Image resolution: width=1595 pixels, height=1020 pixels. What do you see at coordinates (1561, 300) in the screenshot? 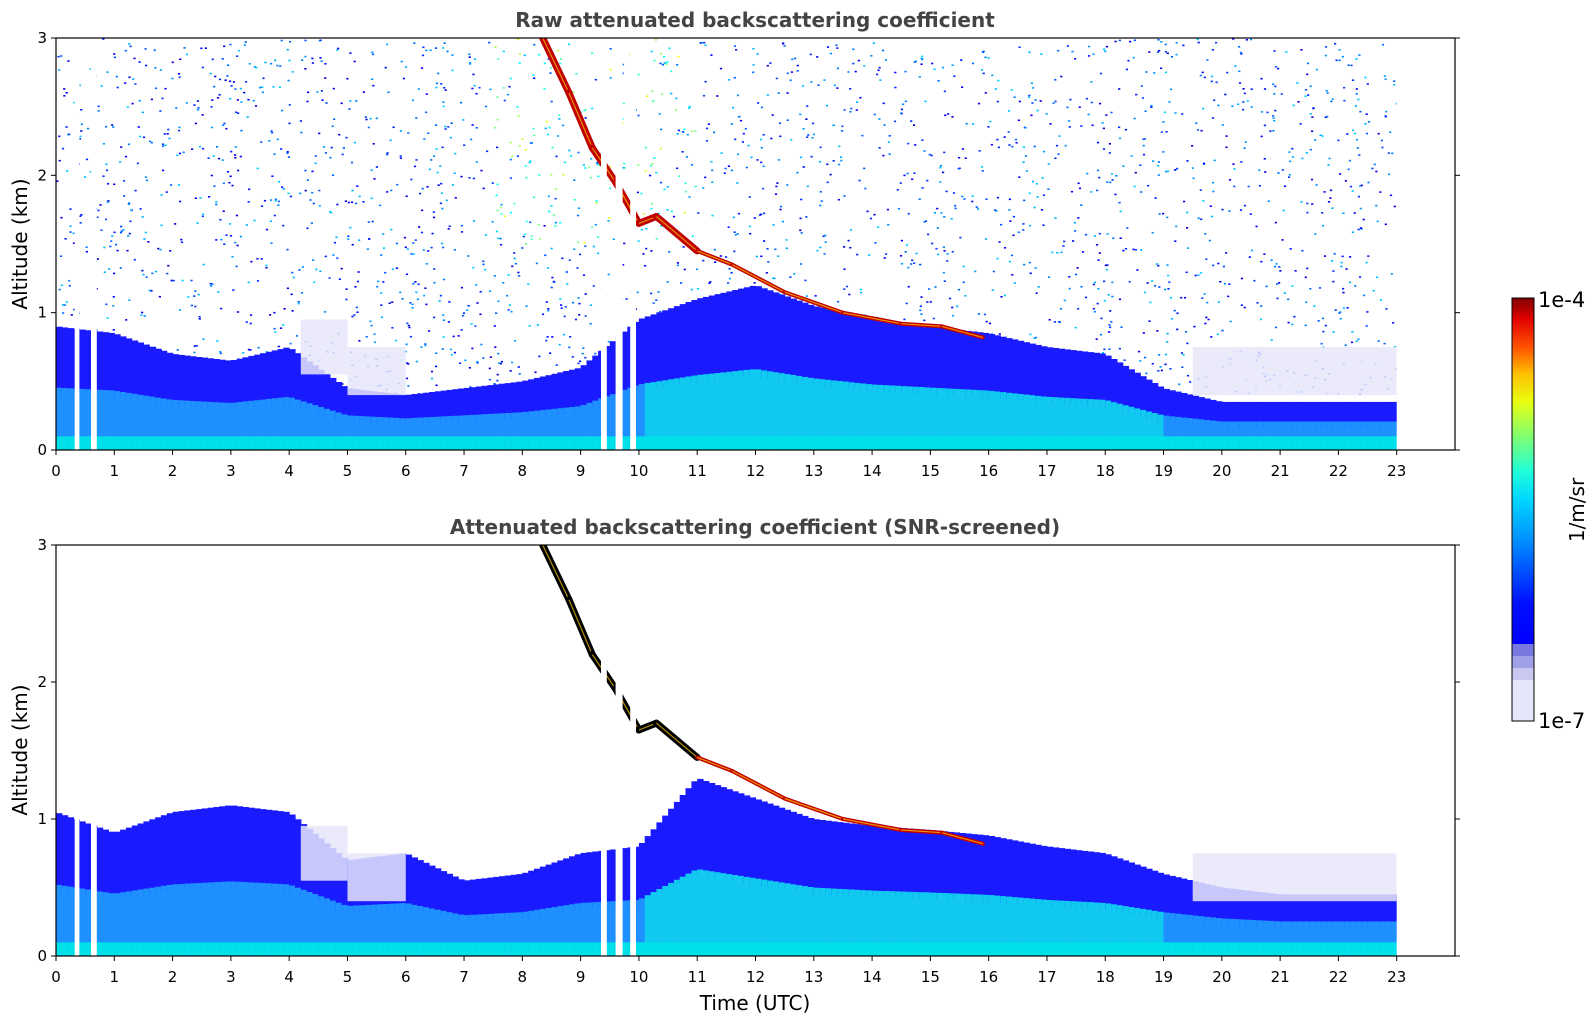
I see `colorbar-max-label: 1e-4` at bounding box center [1561, 300].